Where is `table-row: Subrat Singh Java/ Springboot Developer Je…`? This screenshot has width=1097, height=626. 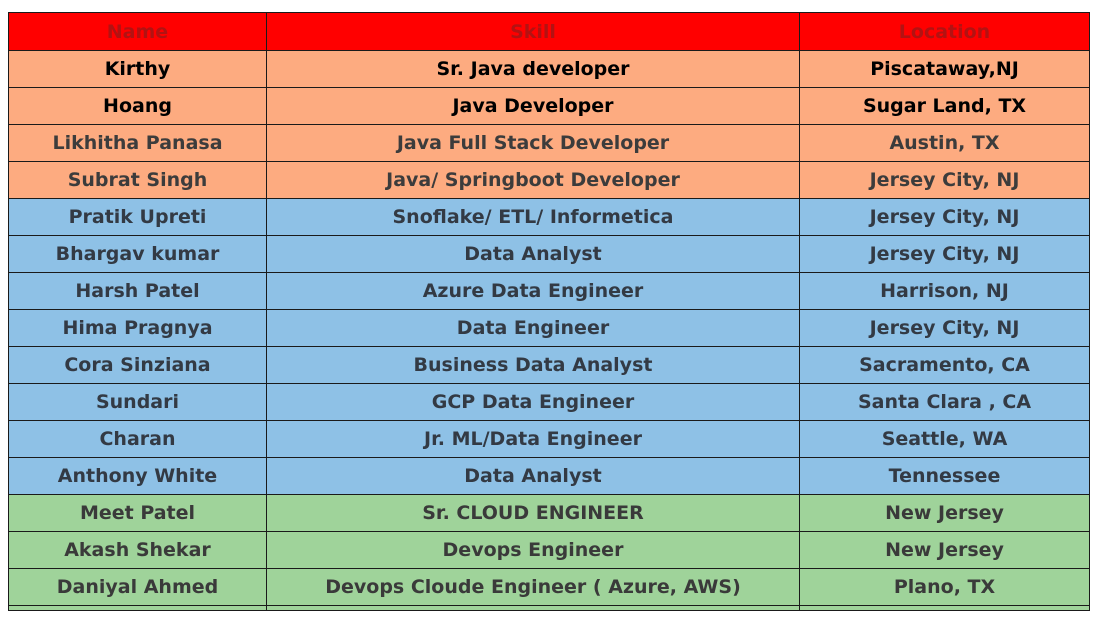
table-row: Subrat Singh Java/ Springboot Developer Je… is located at coordinates (549, 180).